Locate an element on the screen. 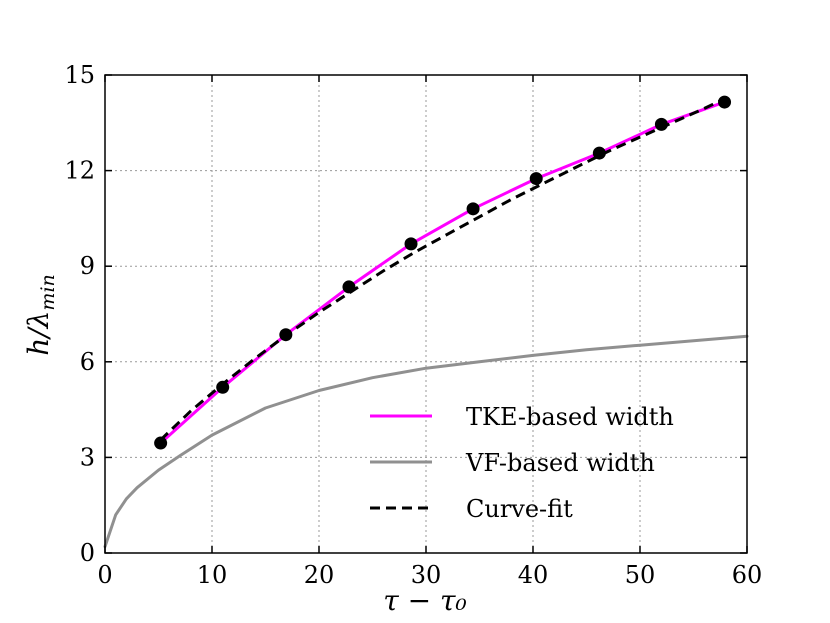  y-tick-label: 6 is located at coordinates (87, 362).